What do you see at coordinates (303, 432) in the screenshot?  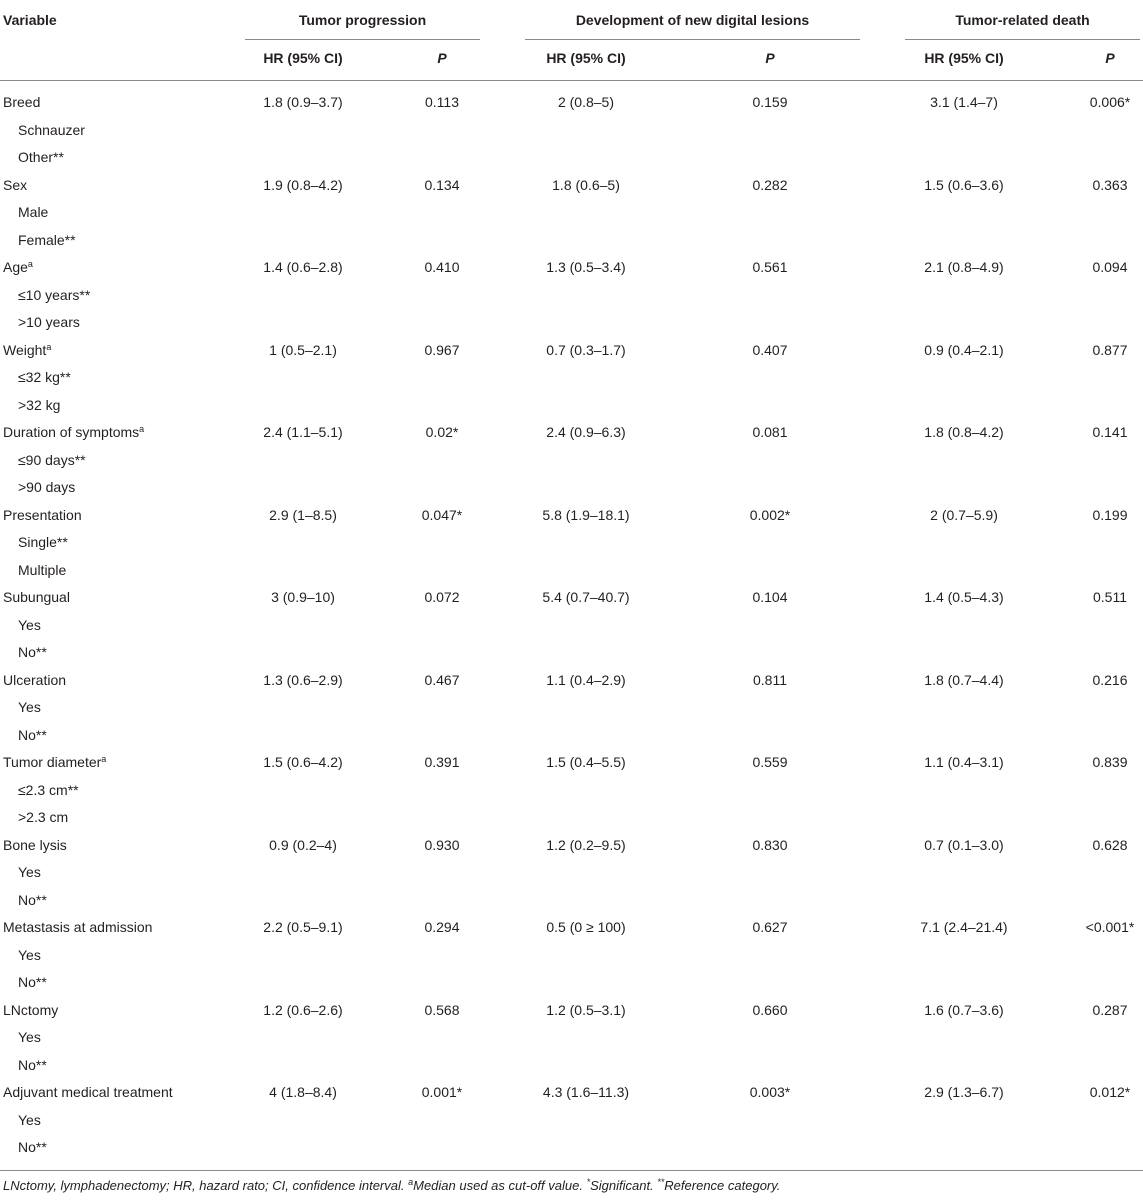 I see `tumor-progression-hr-cell: 2.4 (1.1–5.1)` at bounding box center [303, 432].